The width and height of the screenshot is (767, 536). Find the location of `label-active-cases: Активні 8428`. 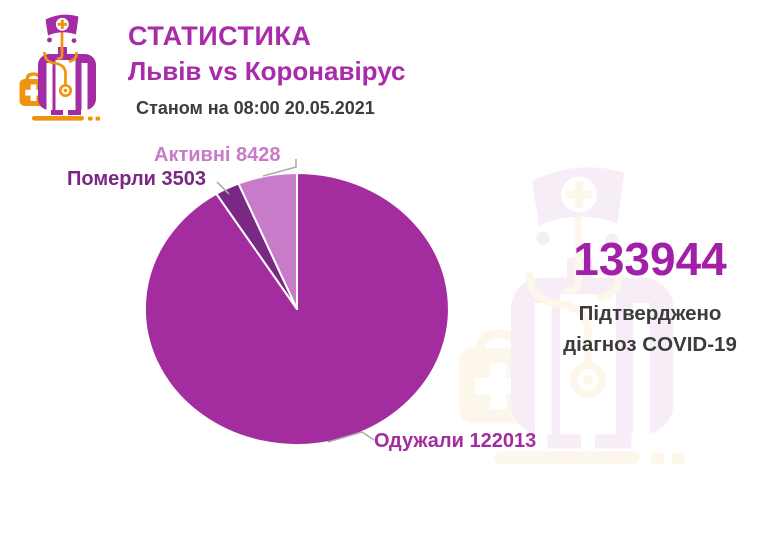

label-active-cases: Активні 8428 is located at coordinates (217, 155).